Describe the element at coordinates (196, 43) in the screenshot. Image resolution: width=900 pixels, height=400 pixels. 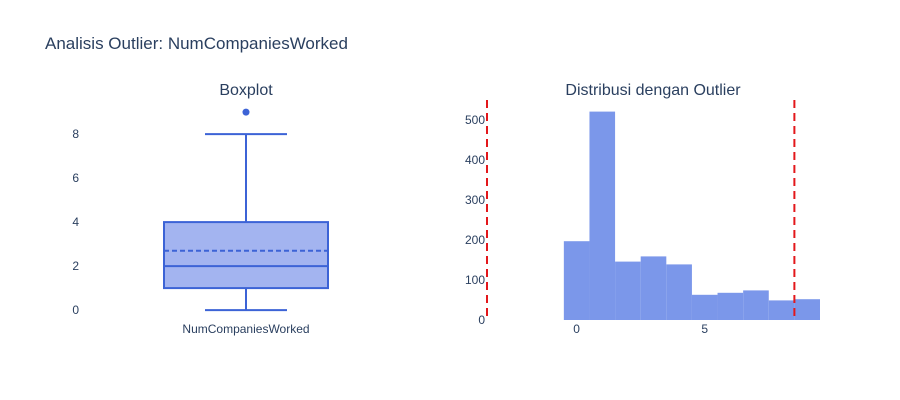
I see `chart-title: Analisis Outlier: NumCompaniesWorked` at that location.